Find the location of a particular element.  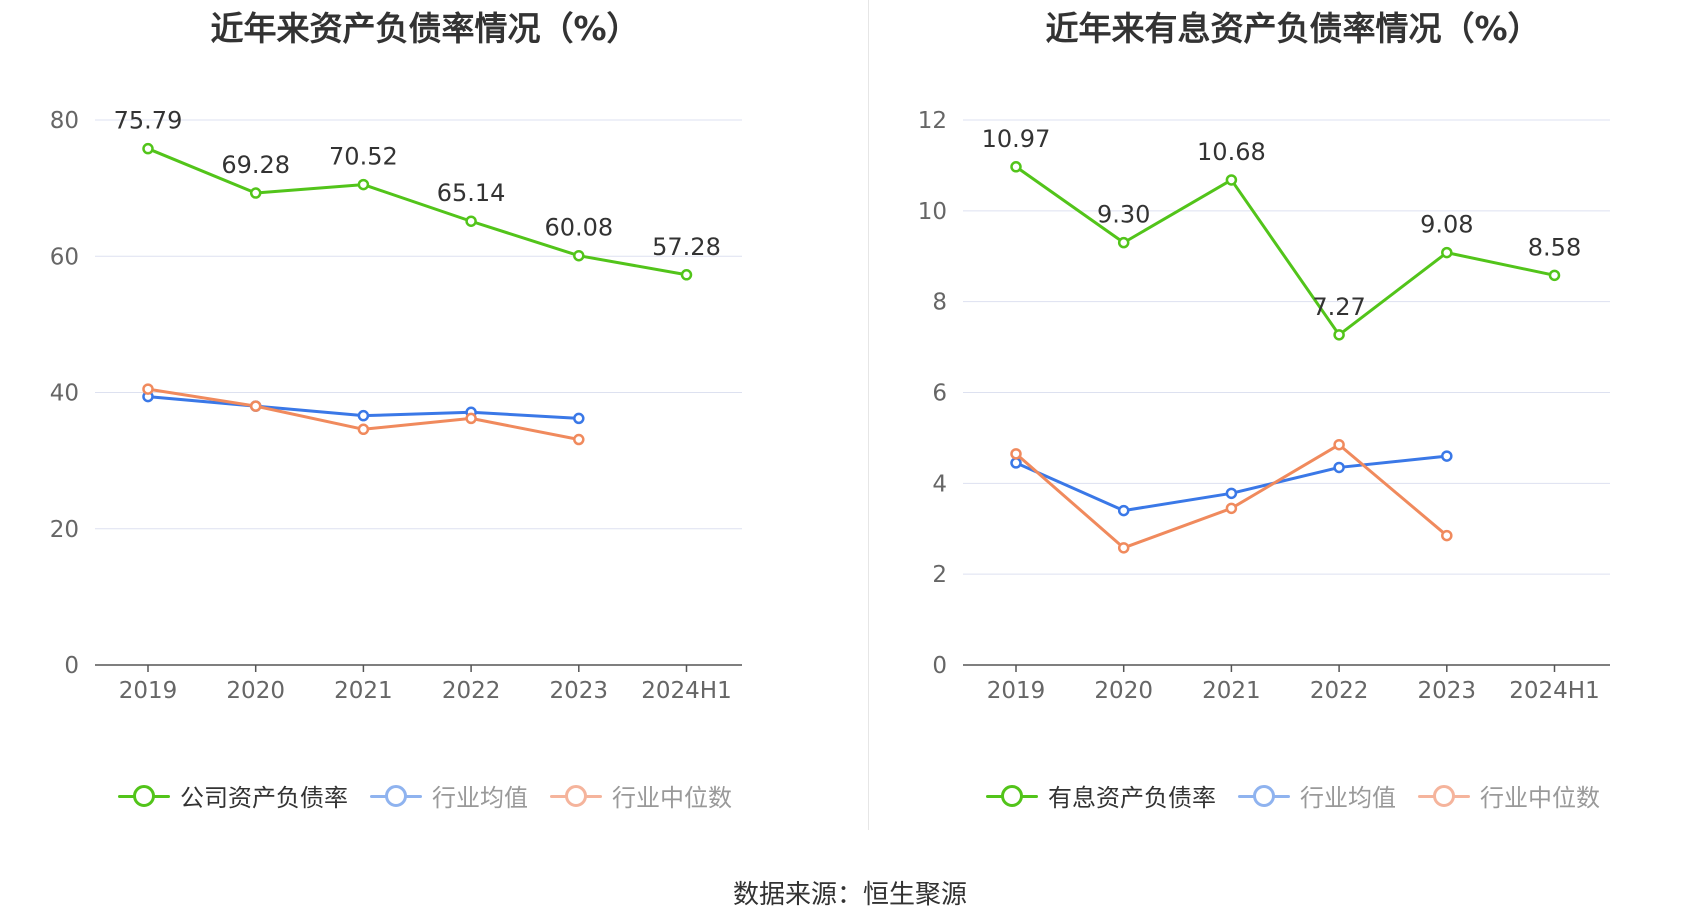

panel-divider is located at coordinates (868, 415).